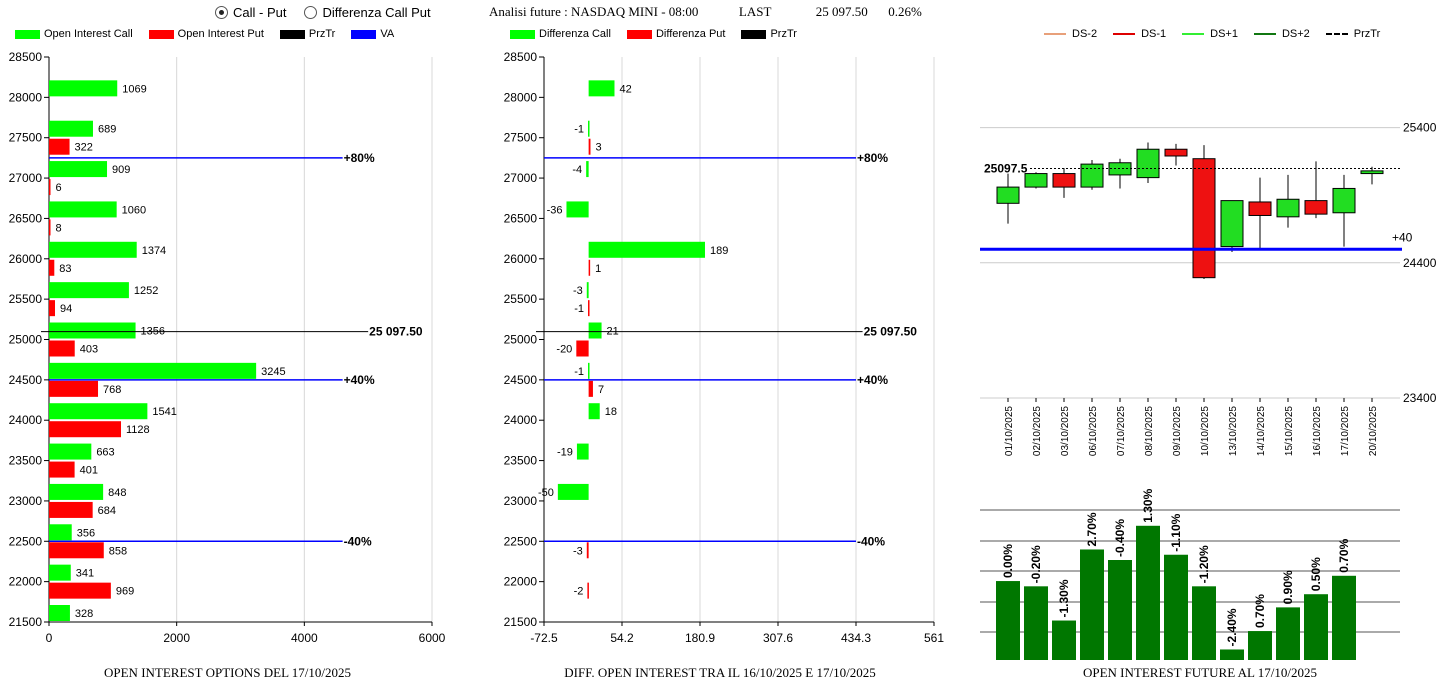  Describe the element at coordinates (1121, 431) in the screenshot. I see `candles-x-tick-label: 07/10/2025` at that location.